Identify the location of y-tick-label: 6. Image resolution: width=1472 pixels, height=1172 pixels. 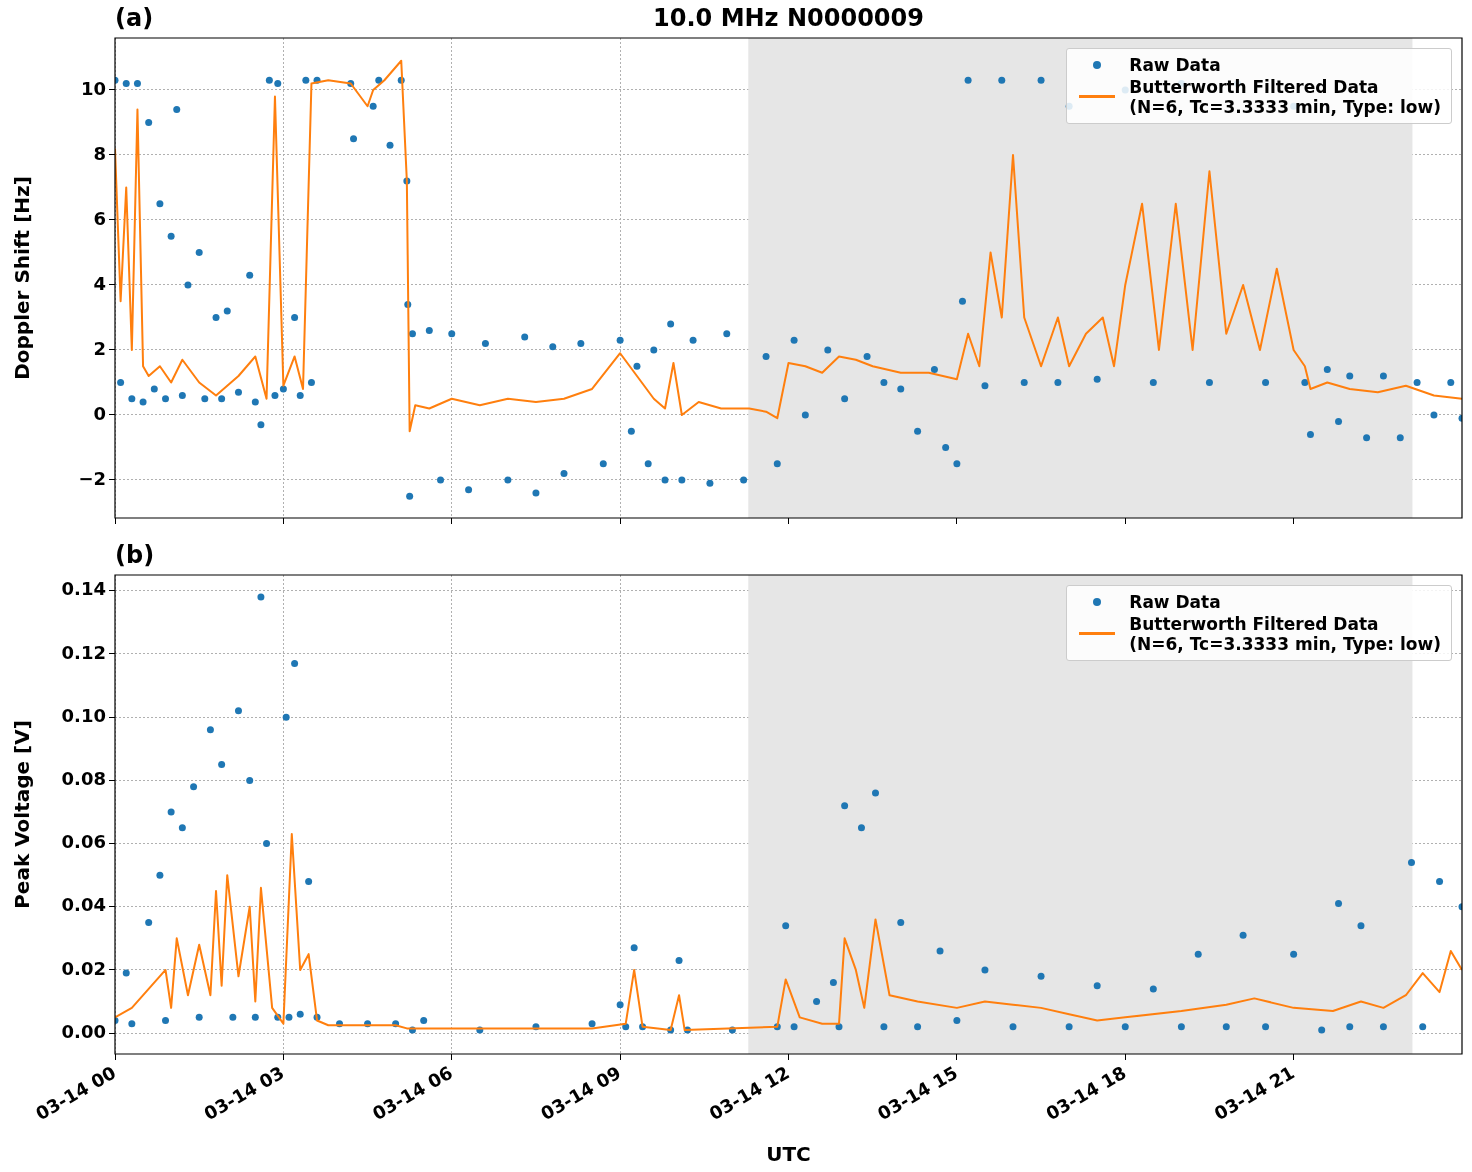
(99, 218).